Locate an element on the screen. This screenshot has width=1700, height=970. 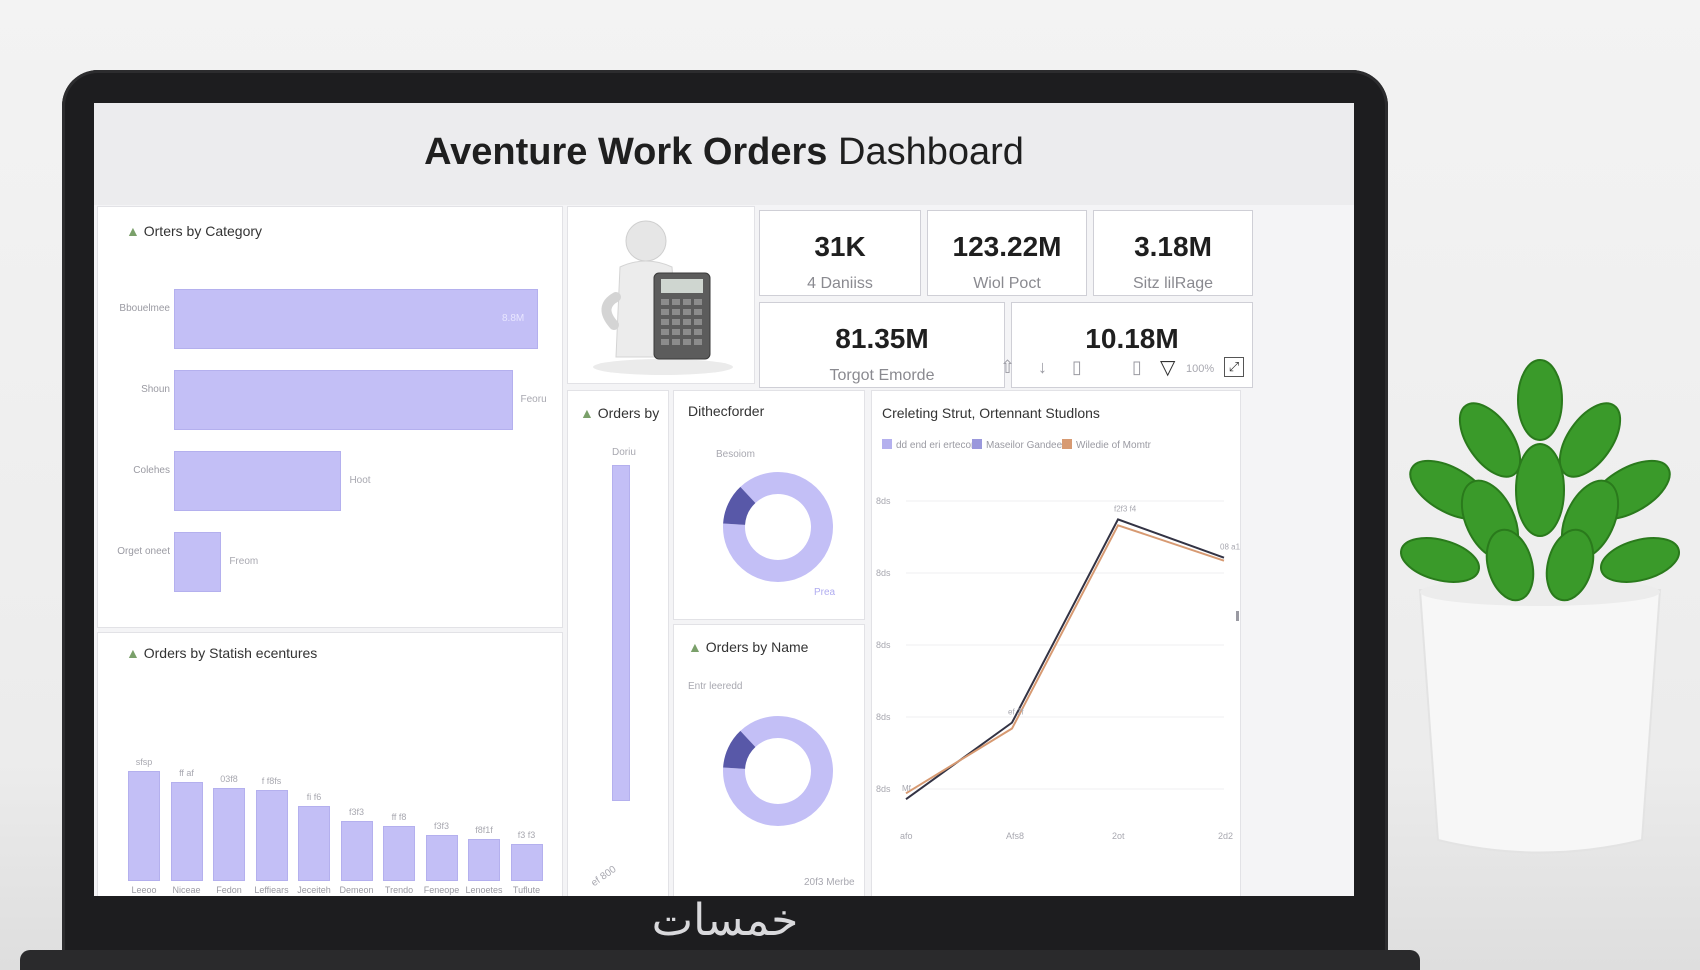
bar-value-label: f3f3 is located at coordinates (356, 811).